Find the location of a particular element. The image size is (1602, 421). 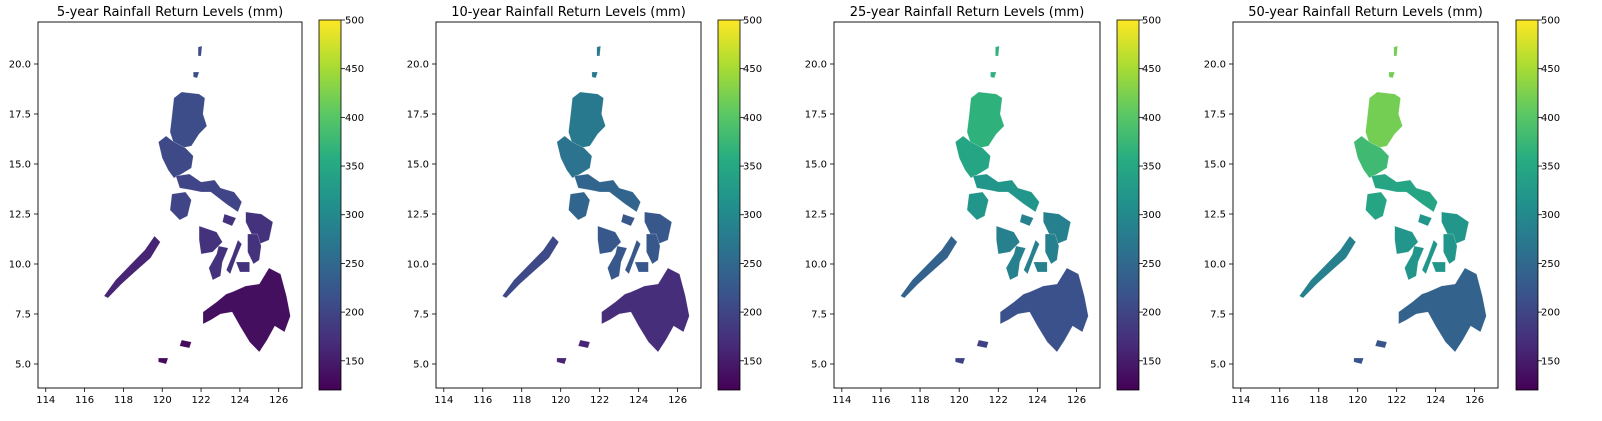

chart-title: 10-year Rainfall Return Levels (mm) is located at coordinates (568, 12).